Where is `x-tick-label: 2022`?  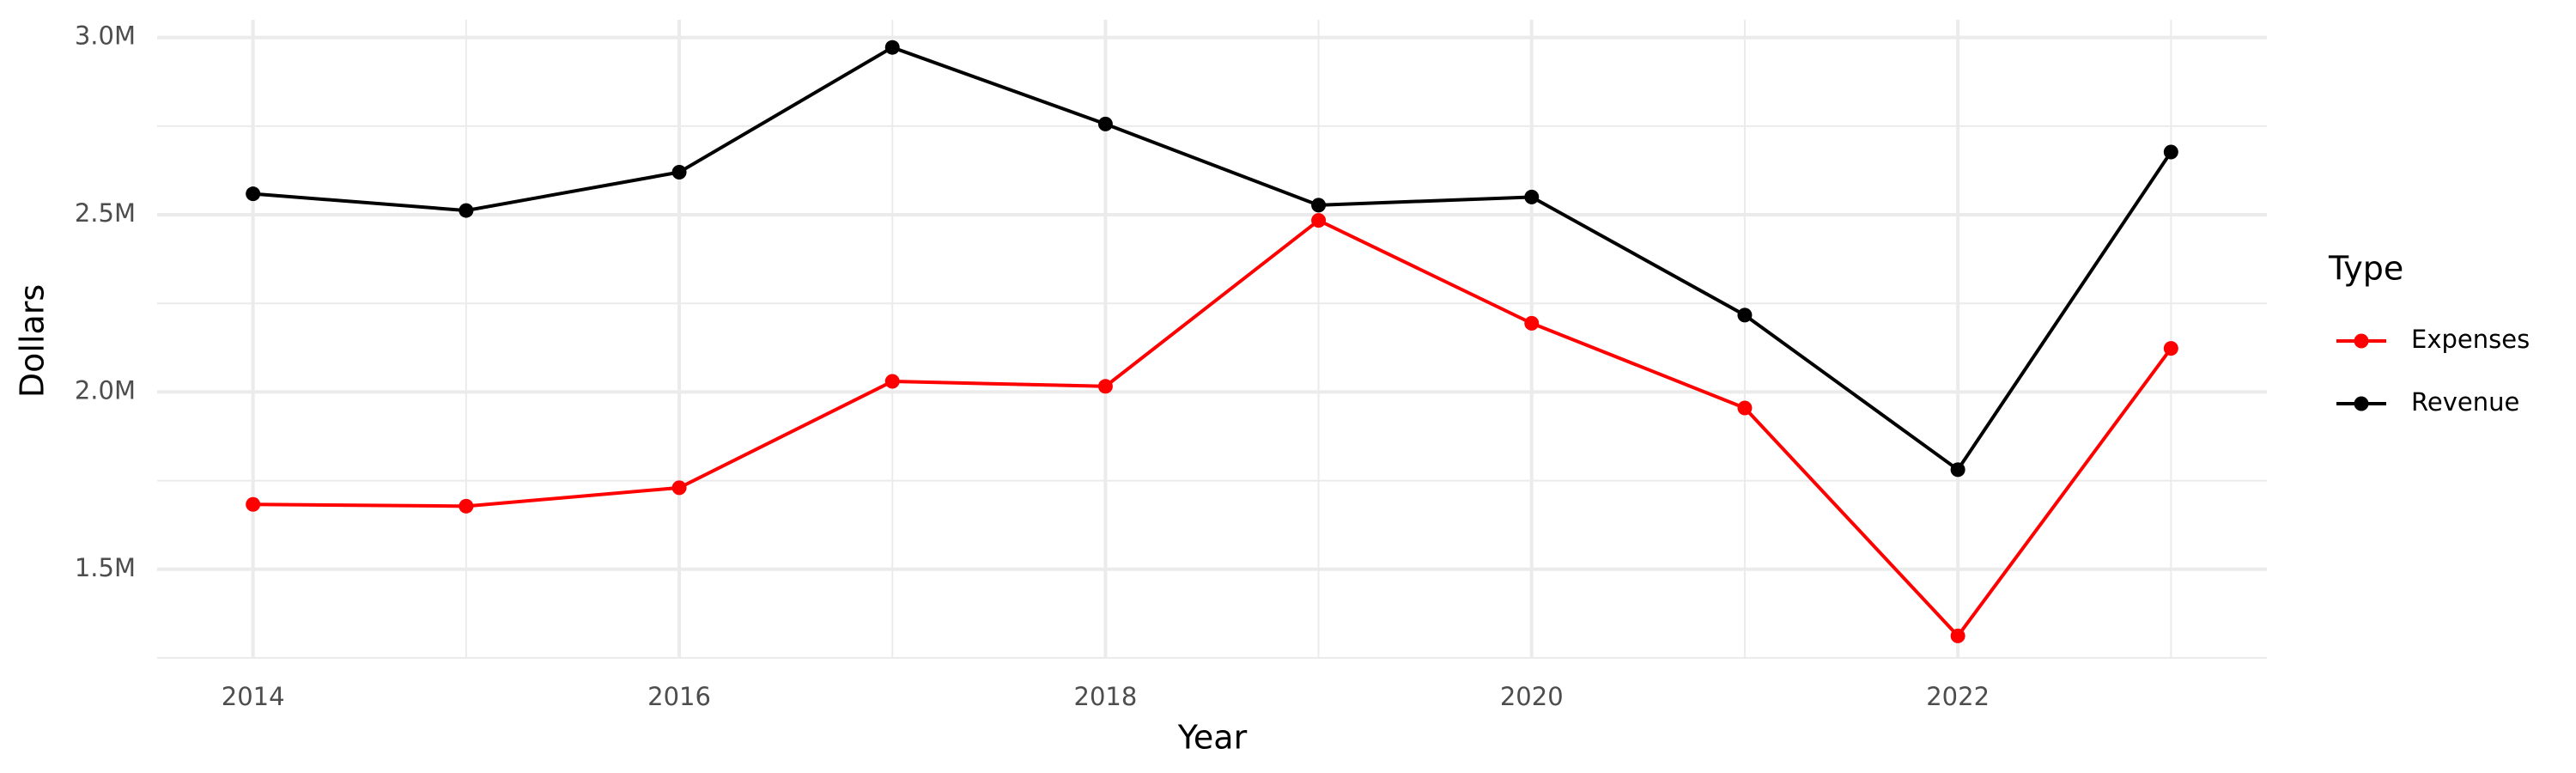
x-tick-label: 2022 is located at coordinates (1958, 696).